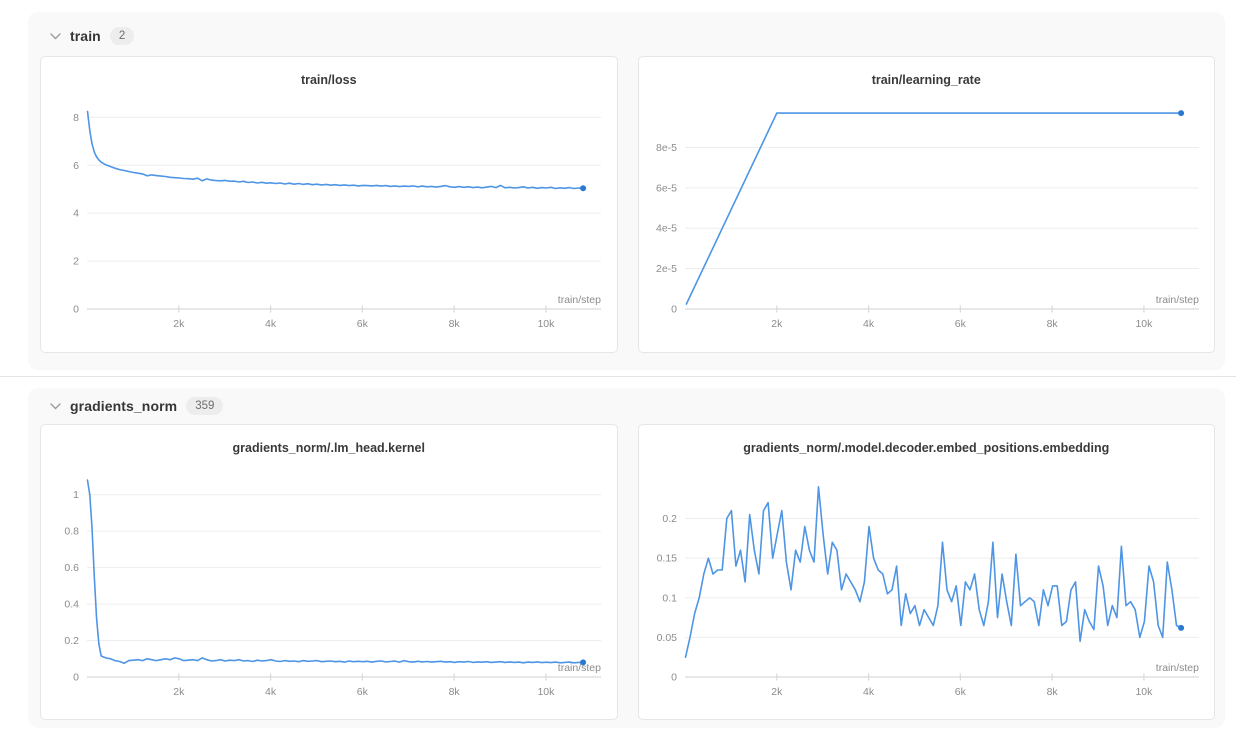  I want to click on svg-text: 0.4, so click(71, 605).